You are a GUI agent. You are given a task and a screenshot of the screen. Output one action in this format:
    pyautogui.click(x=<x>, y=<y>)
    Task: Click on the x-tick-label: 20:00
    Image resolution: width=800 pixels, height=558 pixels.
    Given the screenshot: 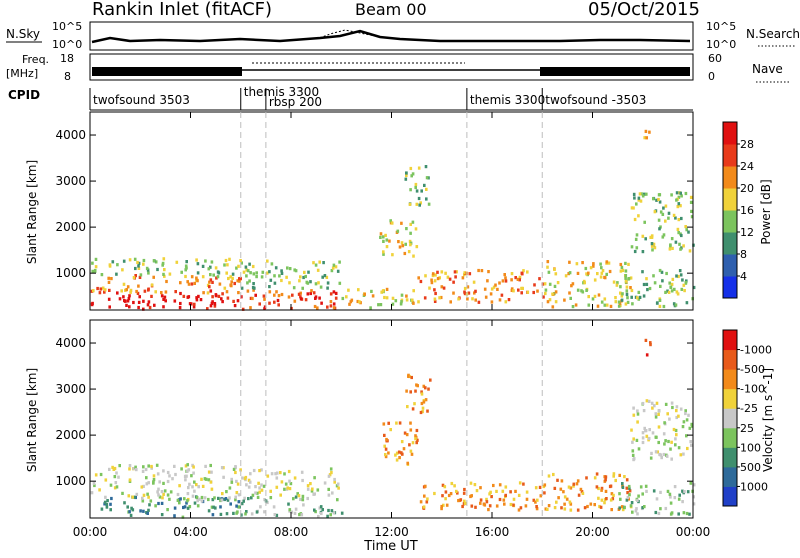 What is the action you would take?
    pyautogui.click(x=592, y=532)
    